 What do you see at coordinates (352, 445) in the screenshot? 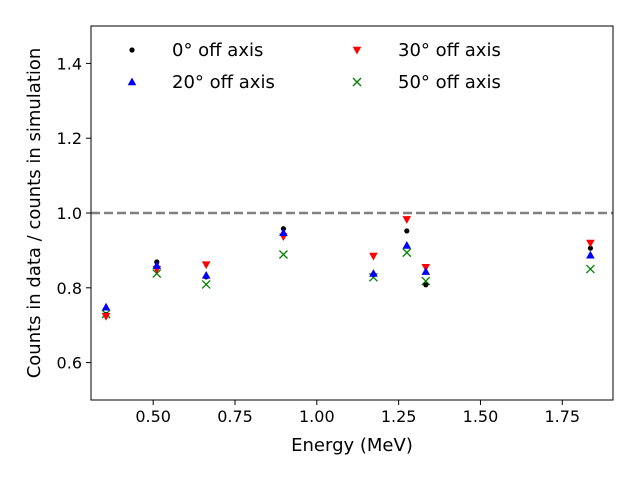
I see `x-axis-title: Energy (MeV)` at bounding box center [352, 445].